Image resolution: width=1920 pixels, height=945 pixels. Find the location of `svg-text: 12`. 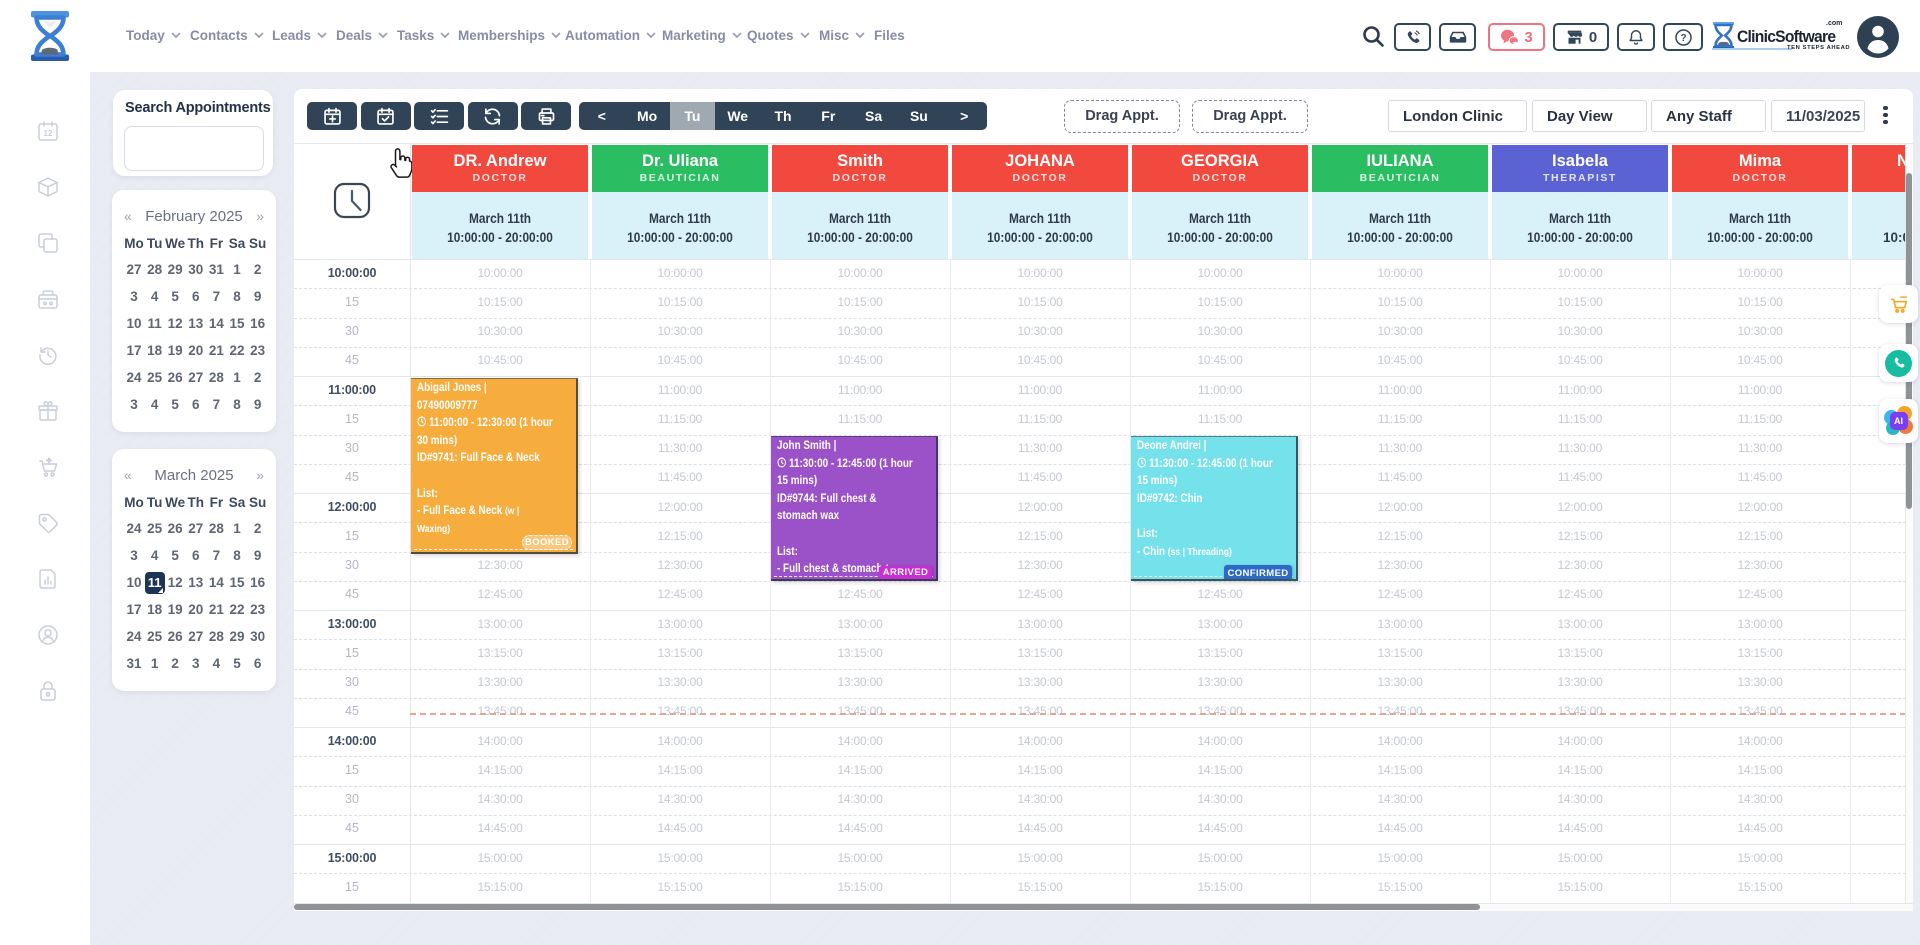

svg-text: 12 is located at coordinates (48, 133).